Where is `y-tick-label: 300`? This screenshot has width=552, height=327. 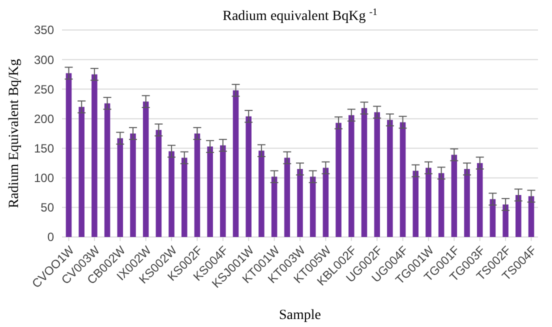
y-tick-label: 300 is located at coordinates (44, 59).